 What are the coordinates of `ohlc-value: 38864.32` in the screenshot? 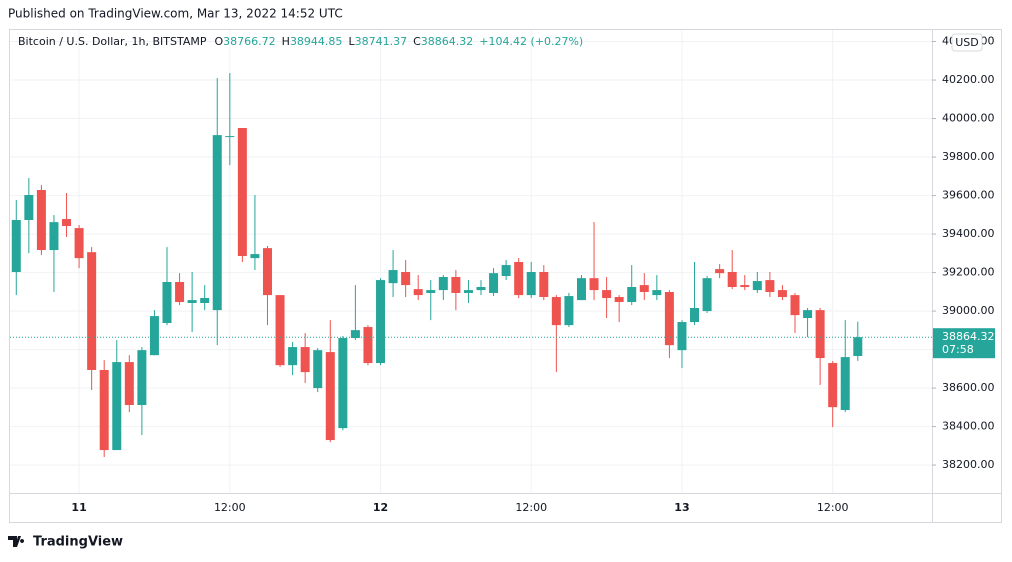 It's located at (447, 41).